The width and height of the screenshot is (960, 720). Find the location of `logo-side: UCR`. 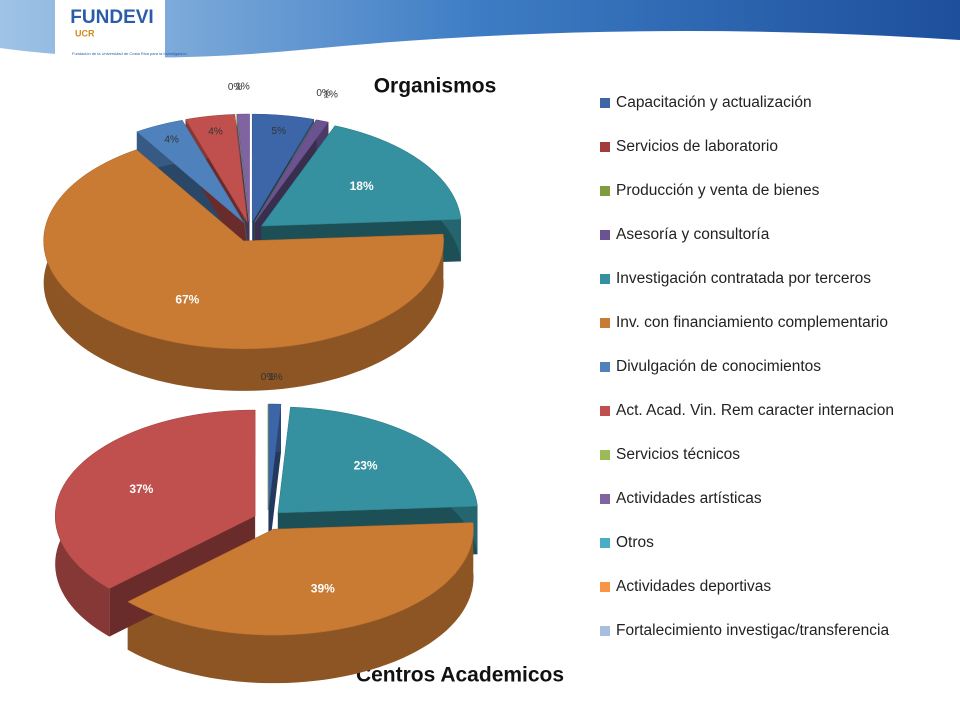

logo-side: UCR is located at coordinates (85, 33).